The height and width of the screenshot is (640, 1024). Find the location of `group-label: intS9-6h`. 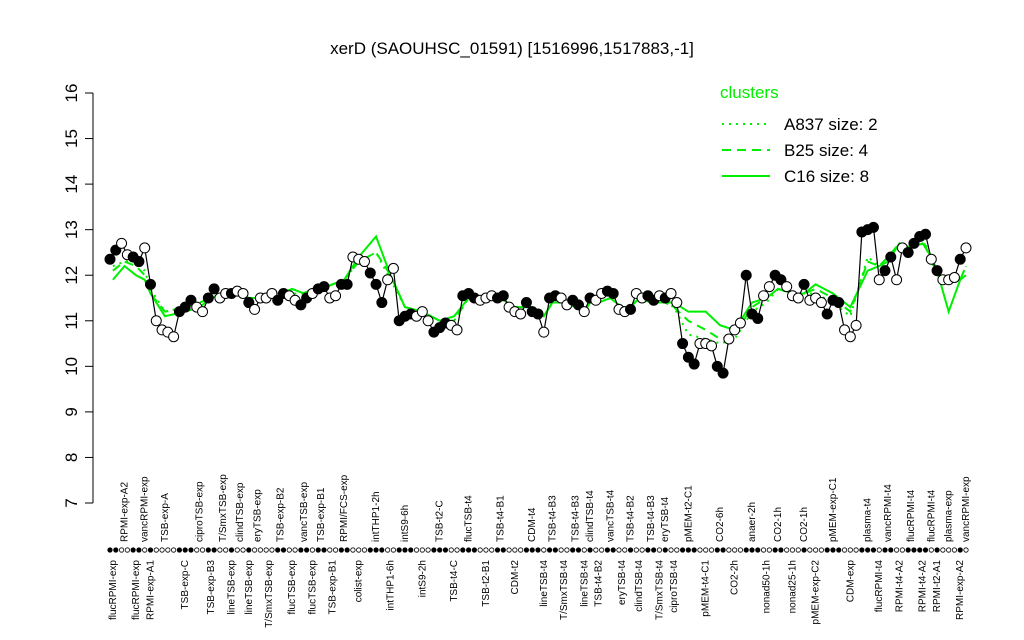

group-label: intS9-6h is located at coordinates (405, 523).